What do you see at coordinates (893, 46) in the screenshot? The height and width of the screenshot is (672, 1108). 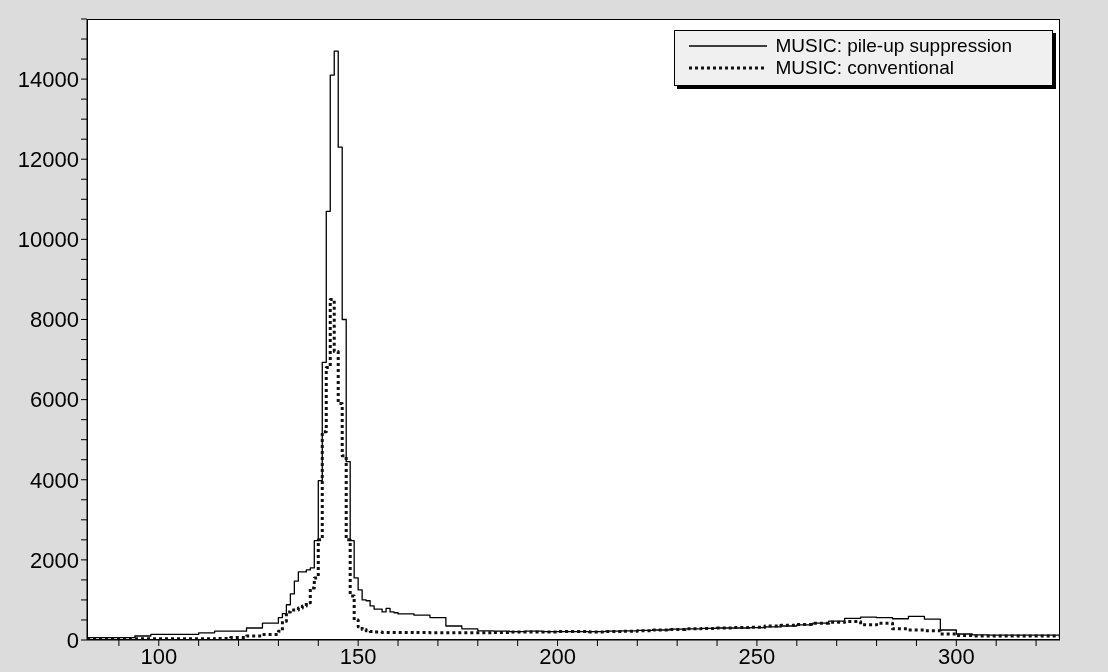 I see `legend-label: MUSIC: pile-up suppression` at bounding box center [893, 46].